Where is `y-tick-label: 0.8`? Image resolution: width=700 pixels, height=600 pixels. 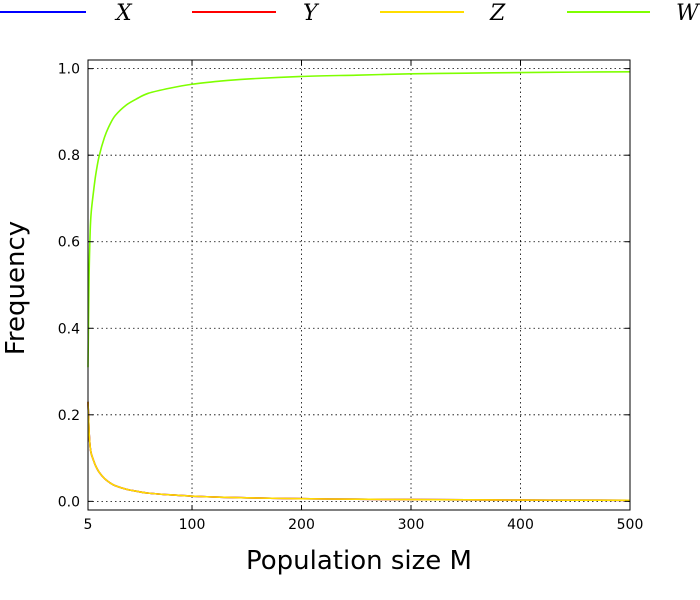
y-tick-label: 0.8 is located at coordinates (69, 156).